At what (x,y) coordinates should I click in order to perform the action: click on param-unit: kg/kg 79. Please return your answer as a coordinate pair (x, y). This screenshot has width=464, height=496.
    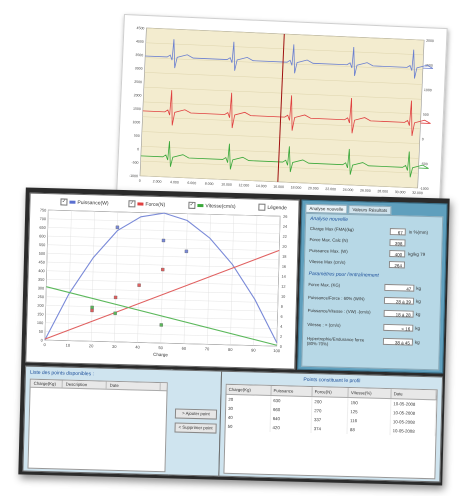
    Looking at the image, I should click on (417, 254).